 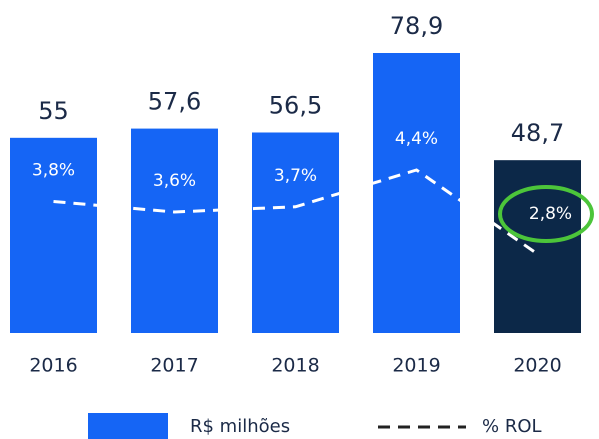 What do you see at coordinates (53, 366) in the screenshot?
I see `x-tick-label: 2016` at bounding box center [53, 366].